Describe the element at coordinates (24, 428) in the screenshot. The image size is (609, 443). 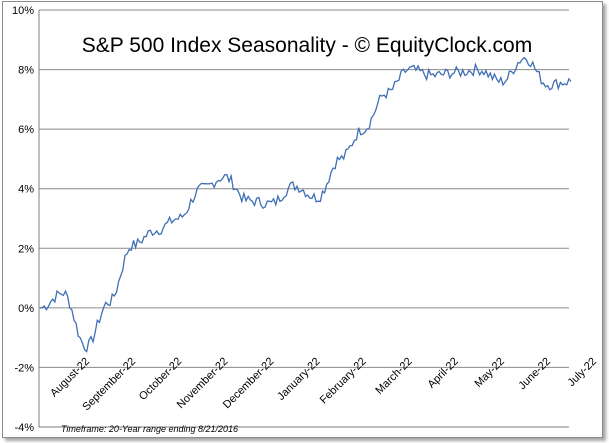
I see `y-tick-label: -4%` at that location.